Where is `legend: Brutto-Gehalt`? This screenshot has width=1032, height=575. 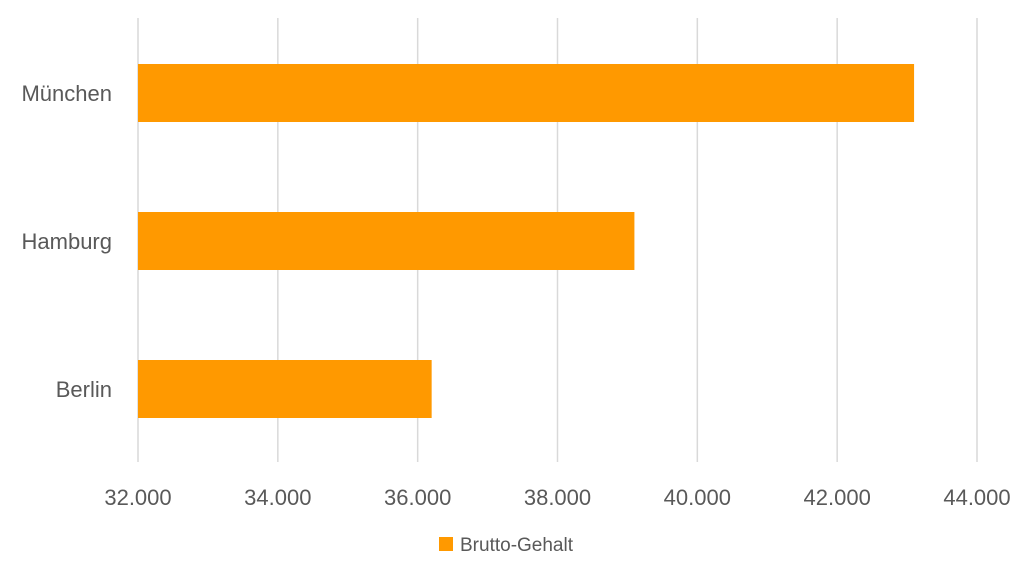 legend: Brutto-Gehalt is located at coordinates (506, 545).